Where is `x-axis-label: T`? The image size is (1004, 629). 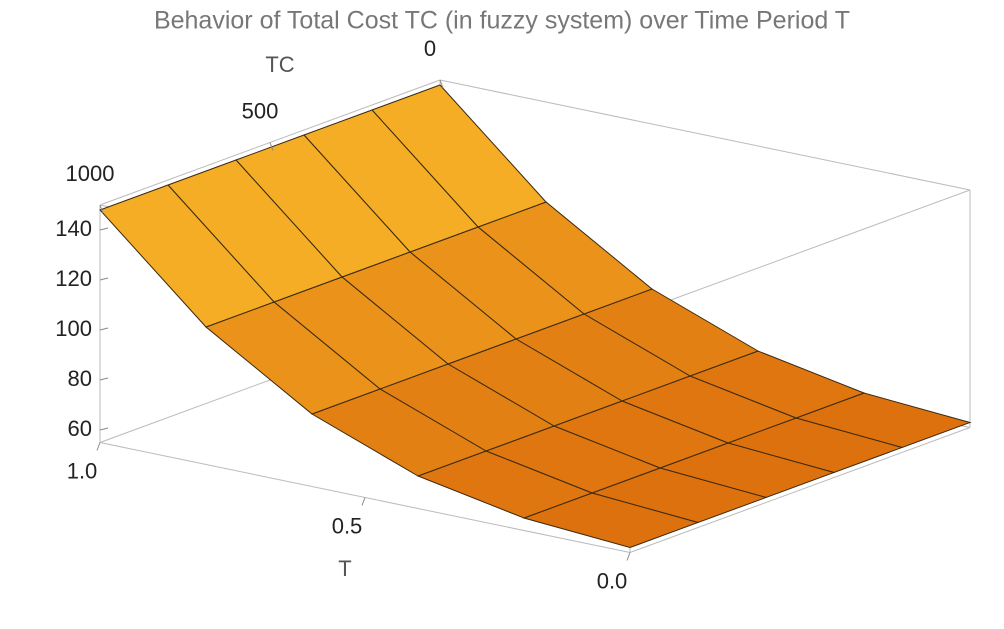 x-axis-label: T is located at coordinates (344, 568).